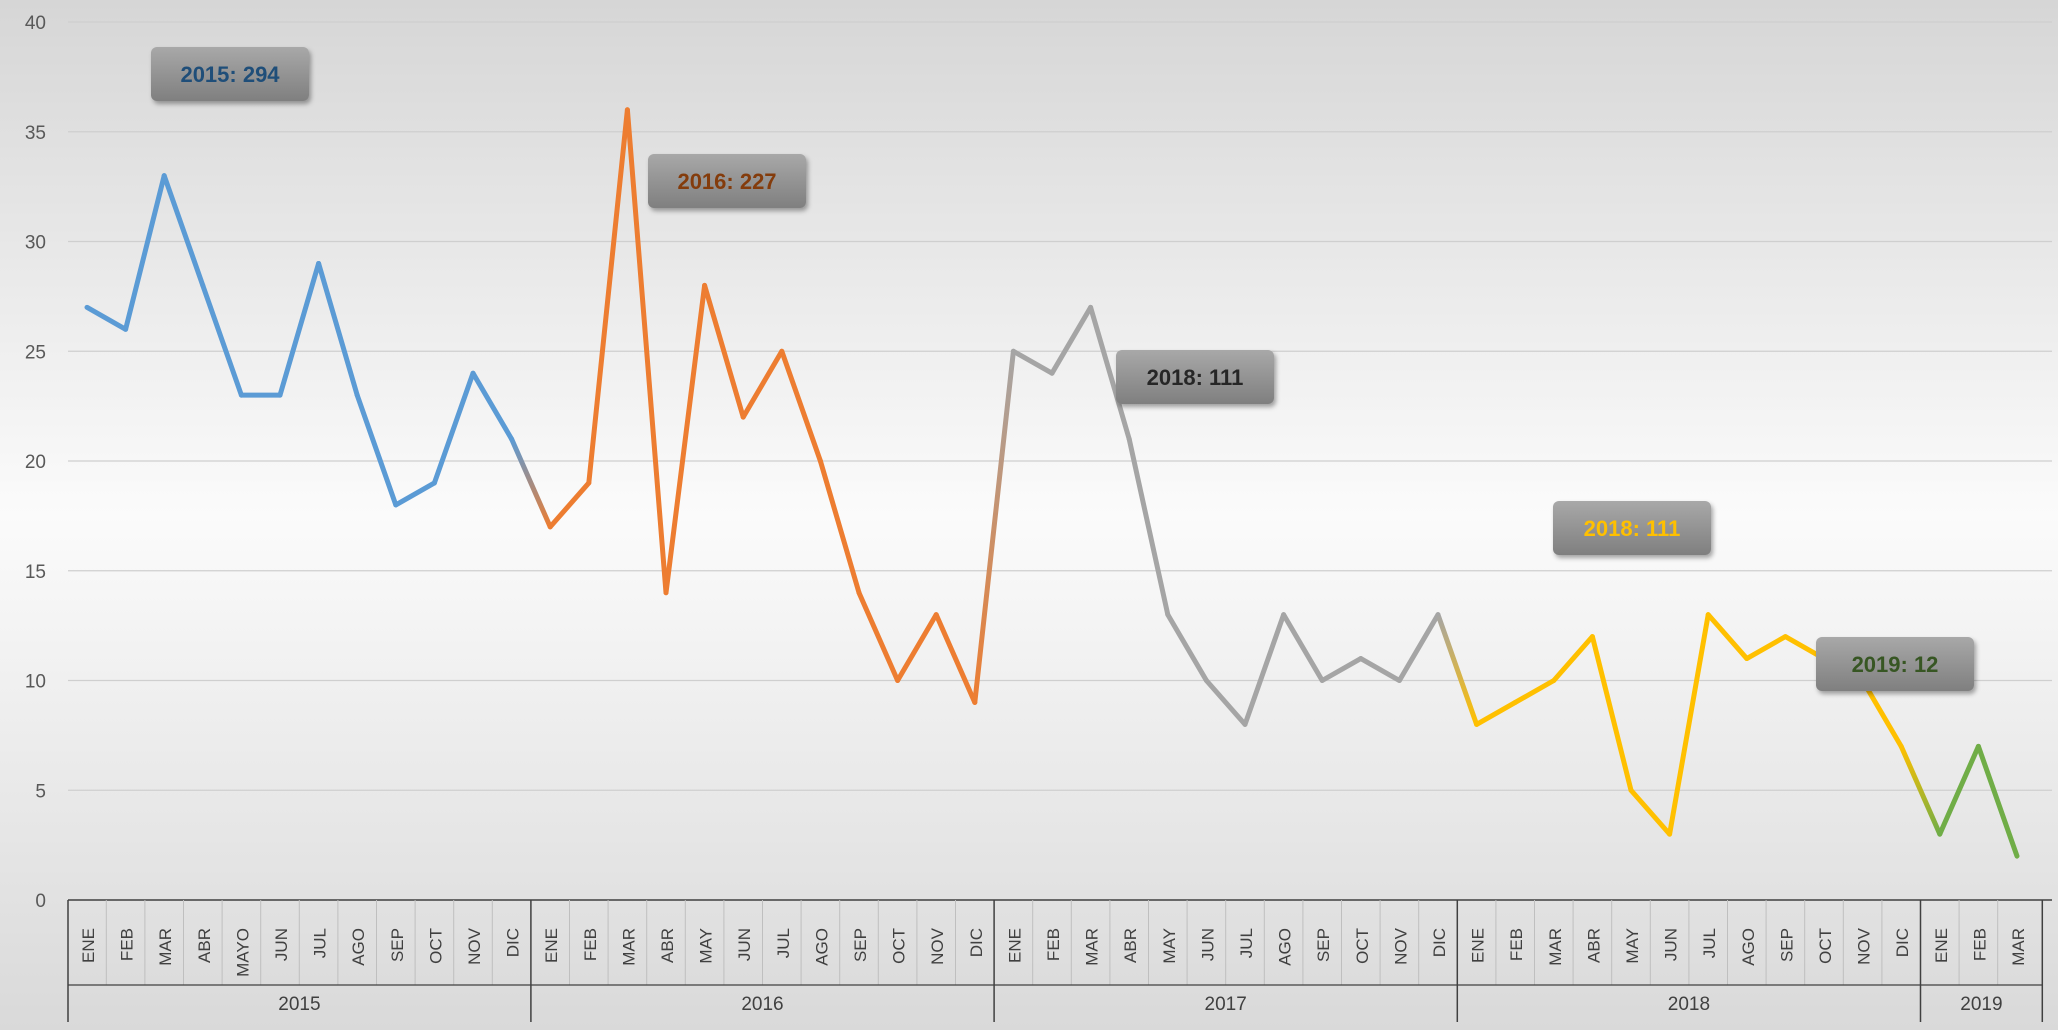 The height and width of the screenshot is (1035, 2058). I want to click on y-tick-label: 25, so click(35, 352).